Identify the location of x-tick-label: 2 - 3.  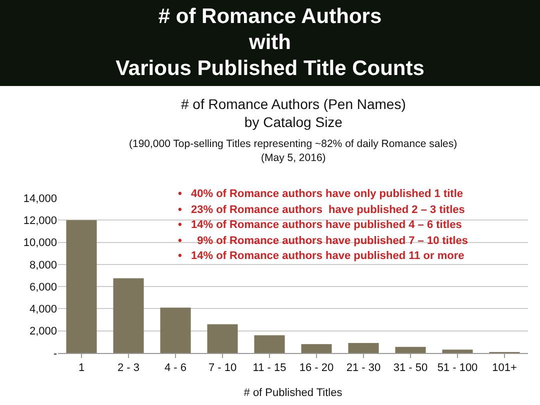
(128, 368).